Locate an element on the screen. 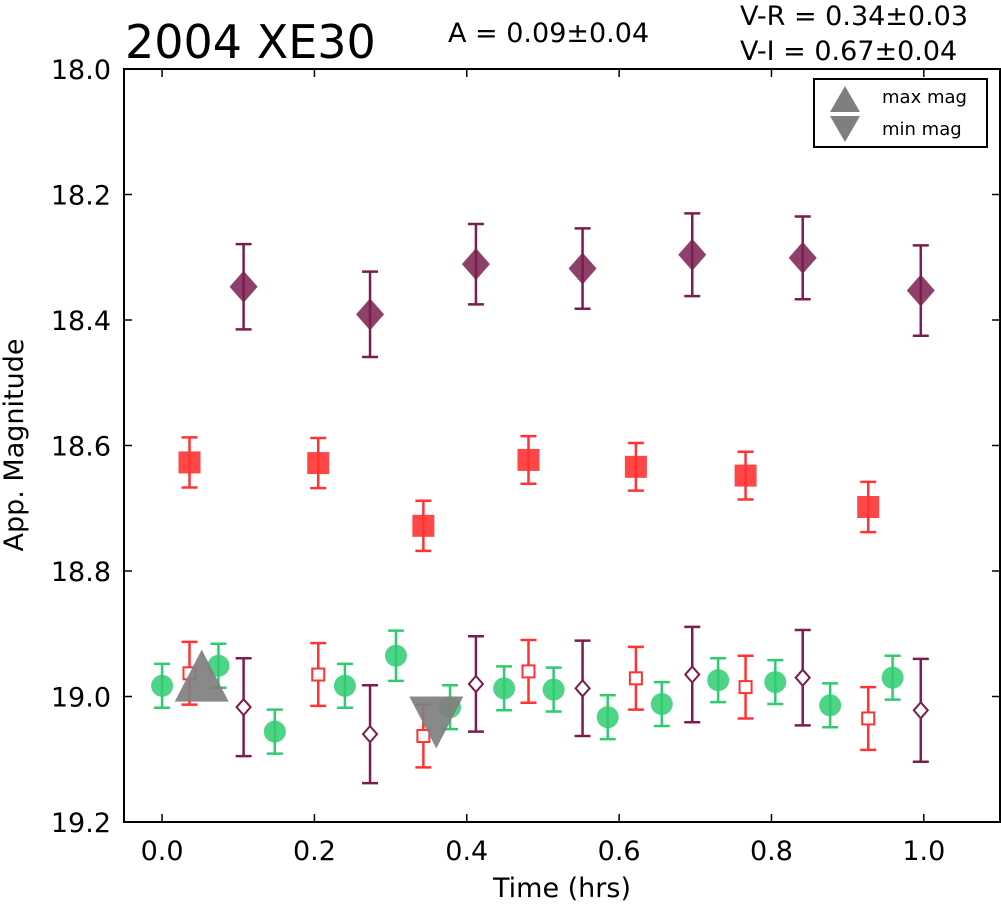  y-tick-label: 18.4 is located at coordinates (81, 321).